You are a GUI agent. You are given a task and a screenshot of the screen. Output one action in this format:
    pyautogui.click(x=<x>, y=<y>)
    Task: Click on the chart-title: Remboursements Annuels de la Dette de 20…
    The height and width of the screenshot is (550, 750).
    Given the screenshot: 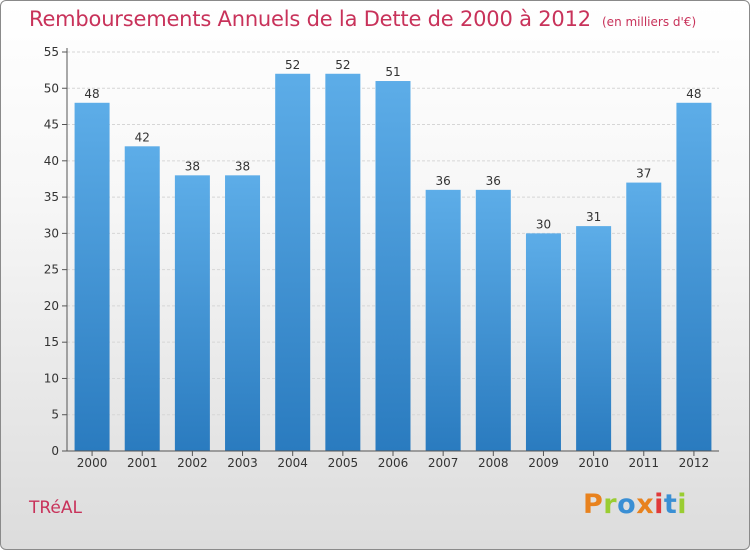 What is the action you would take?
    pyautogui.click(x=310, y=19)
    